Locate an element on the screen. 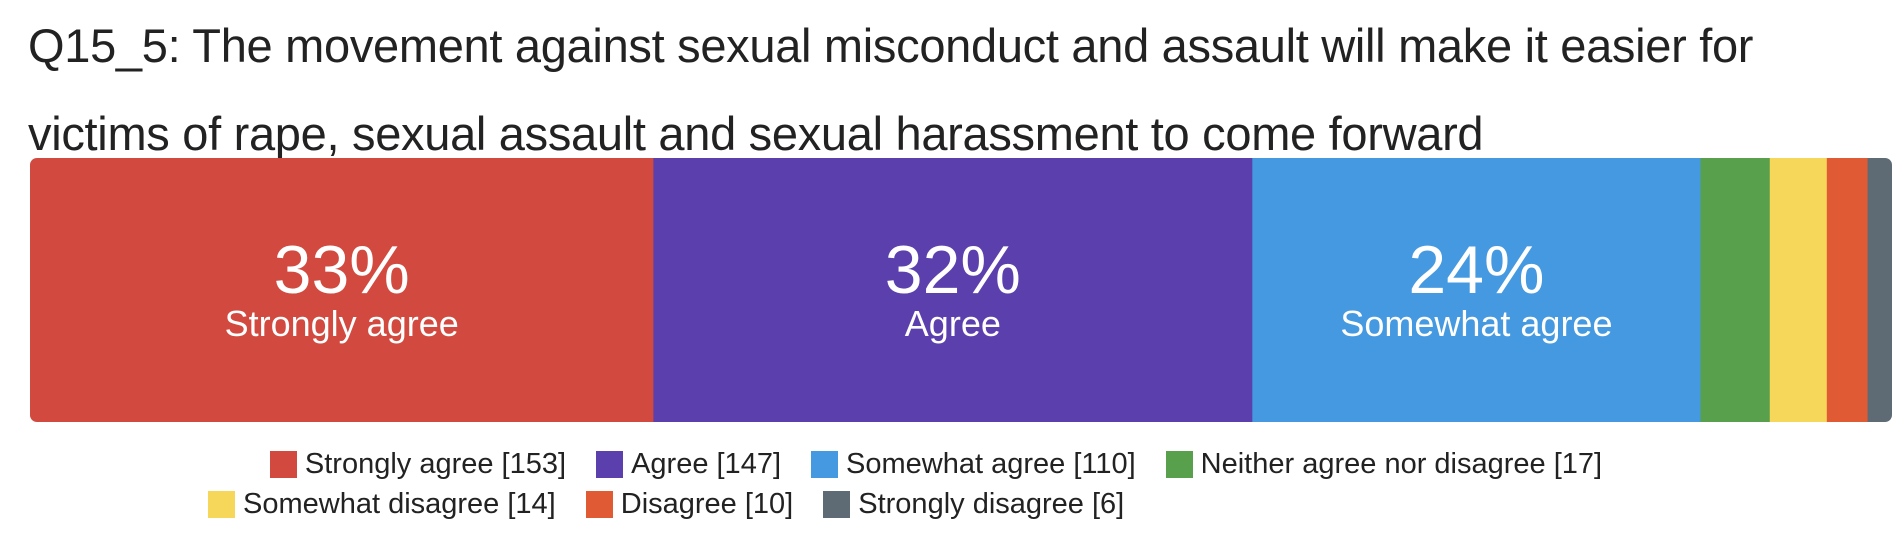 Image resolution: width=1902 pixels, height=538 pixels. segment-label-strongly-agree: Strongly agree is located at coordinates (342, 323).